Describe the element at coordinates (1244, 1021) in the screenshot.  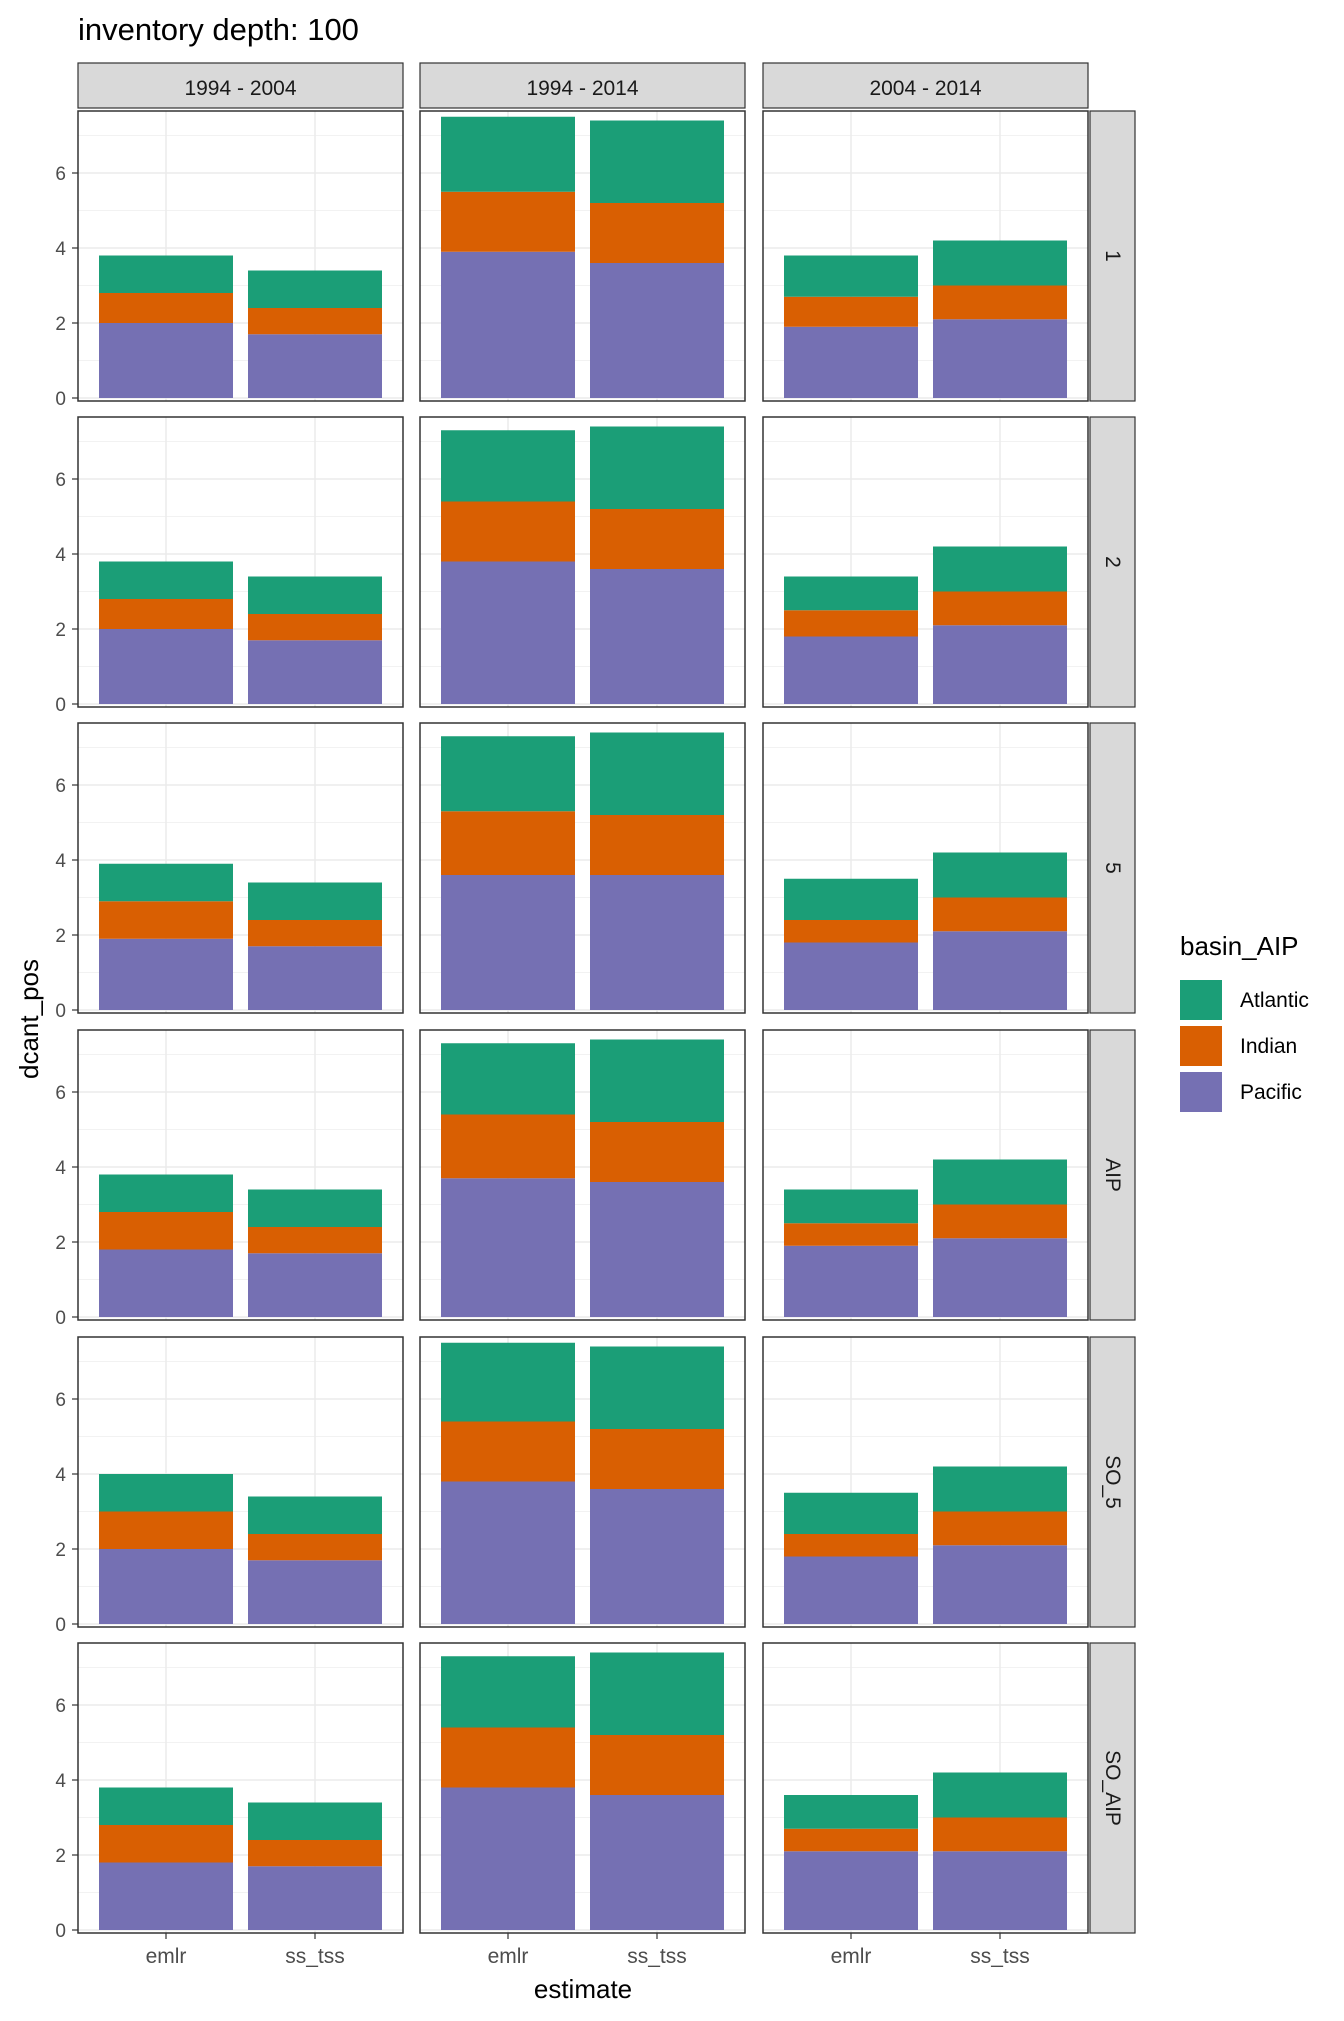
I see `legend: basin_AIP Atlantic Indian Pacific` at that location.